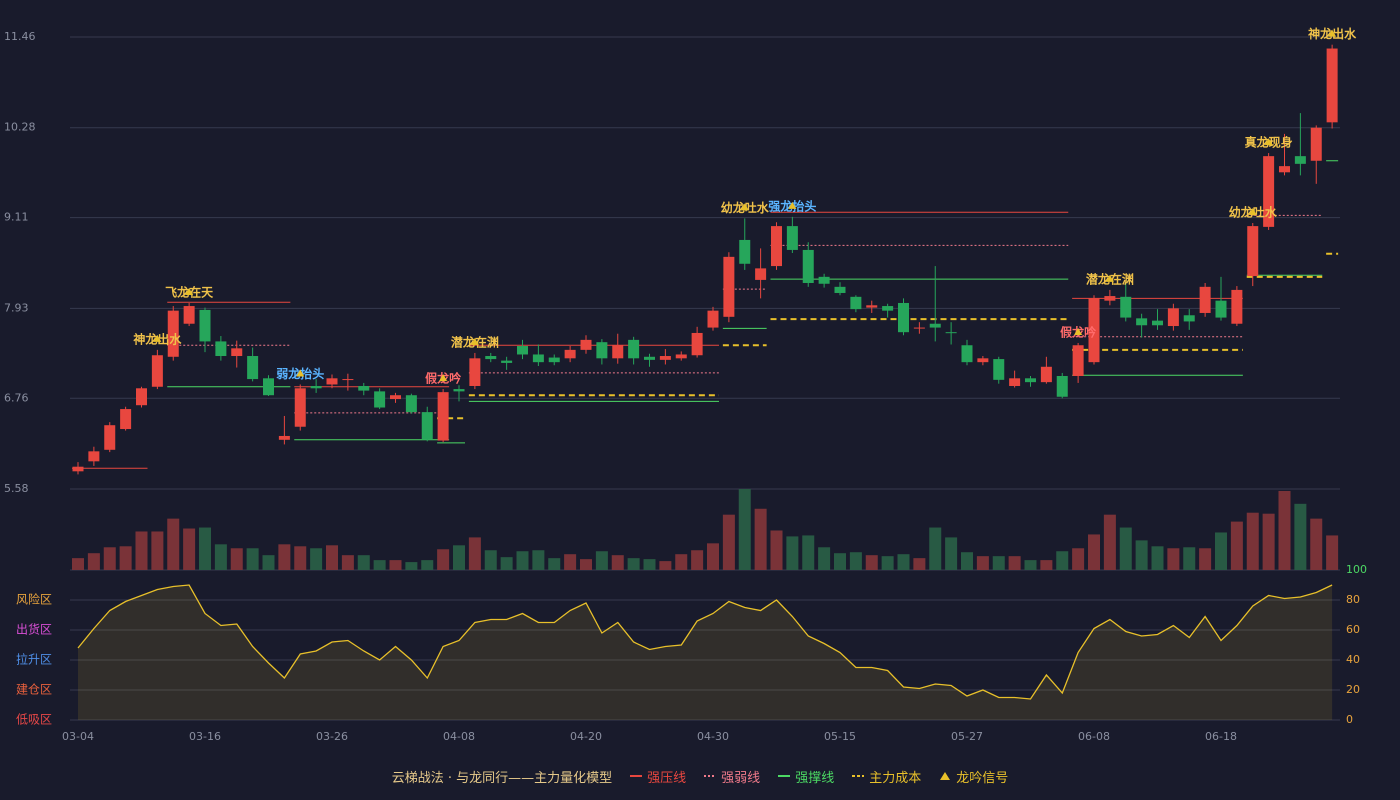 The width and height of the screenshot is (1400, 800). I want to click on osc-tick-label: 60, so click(1353, 629).